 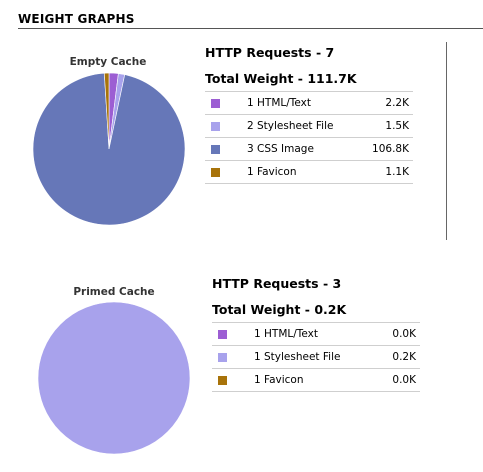 I want to click on primed-cache-caption: Primed Cache, so click(x=114, y=292).